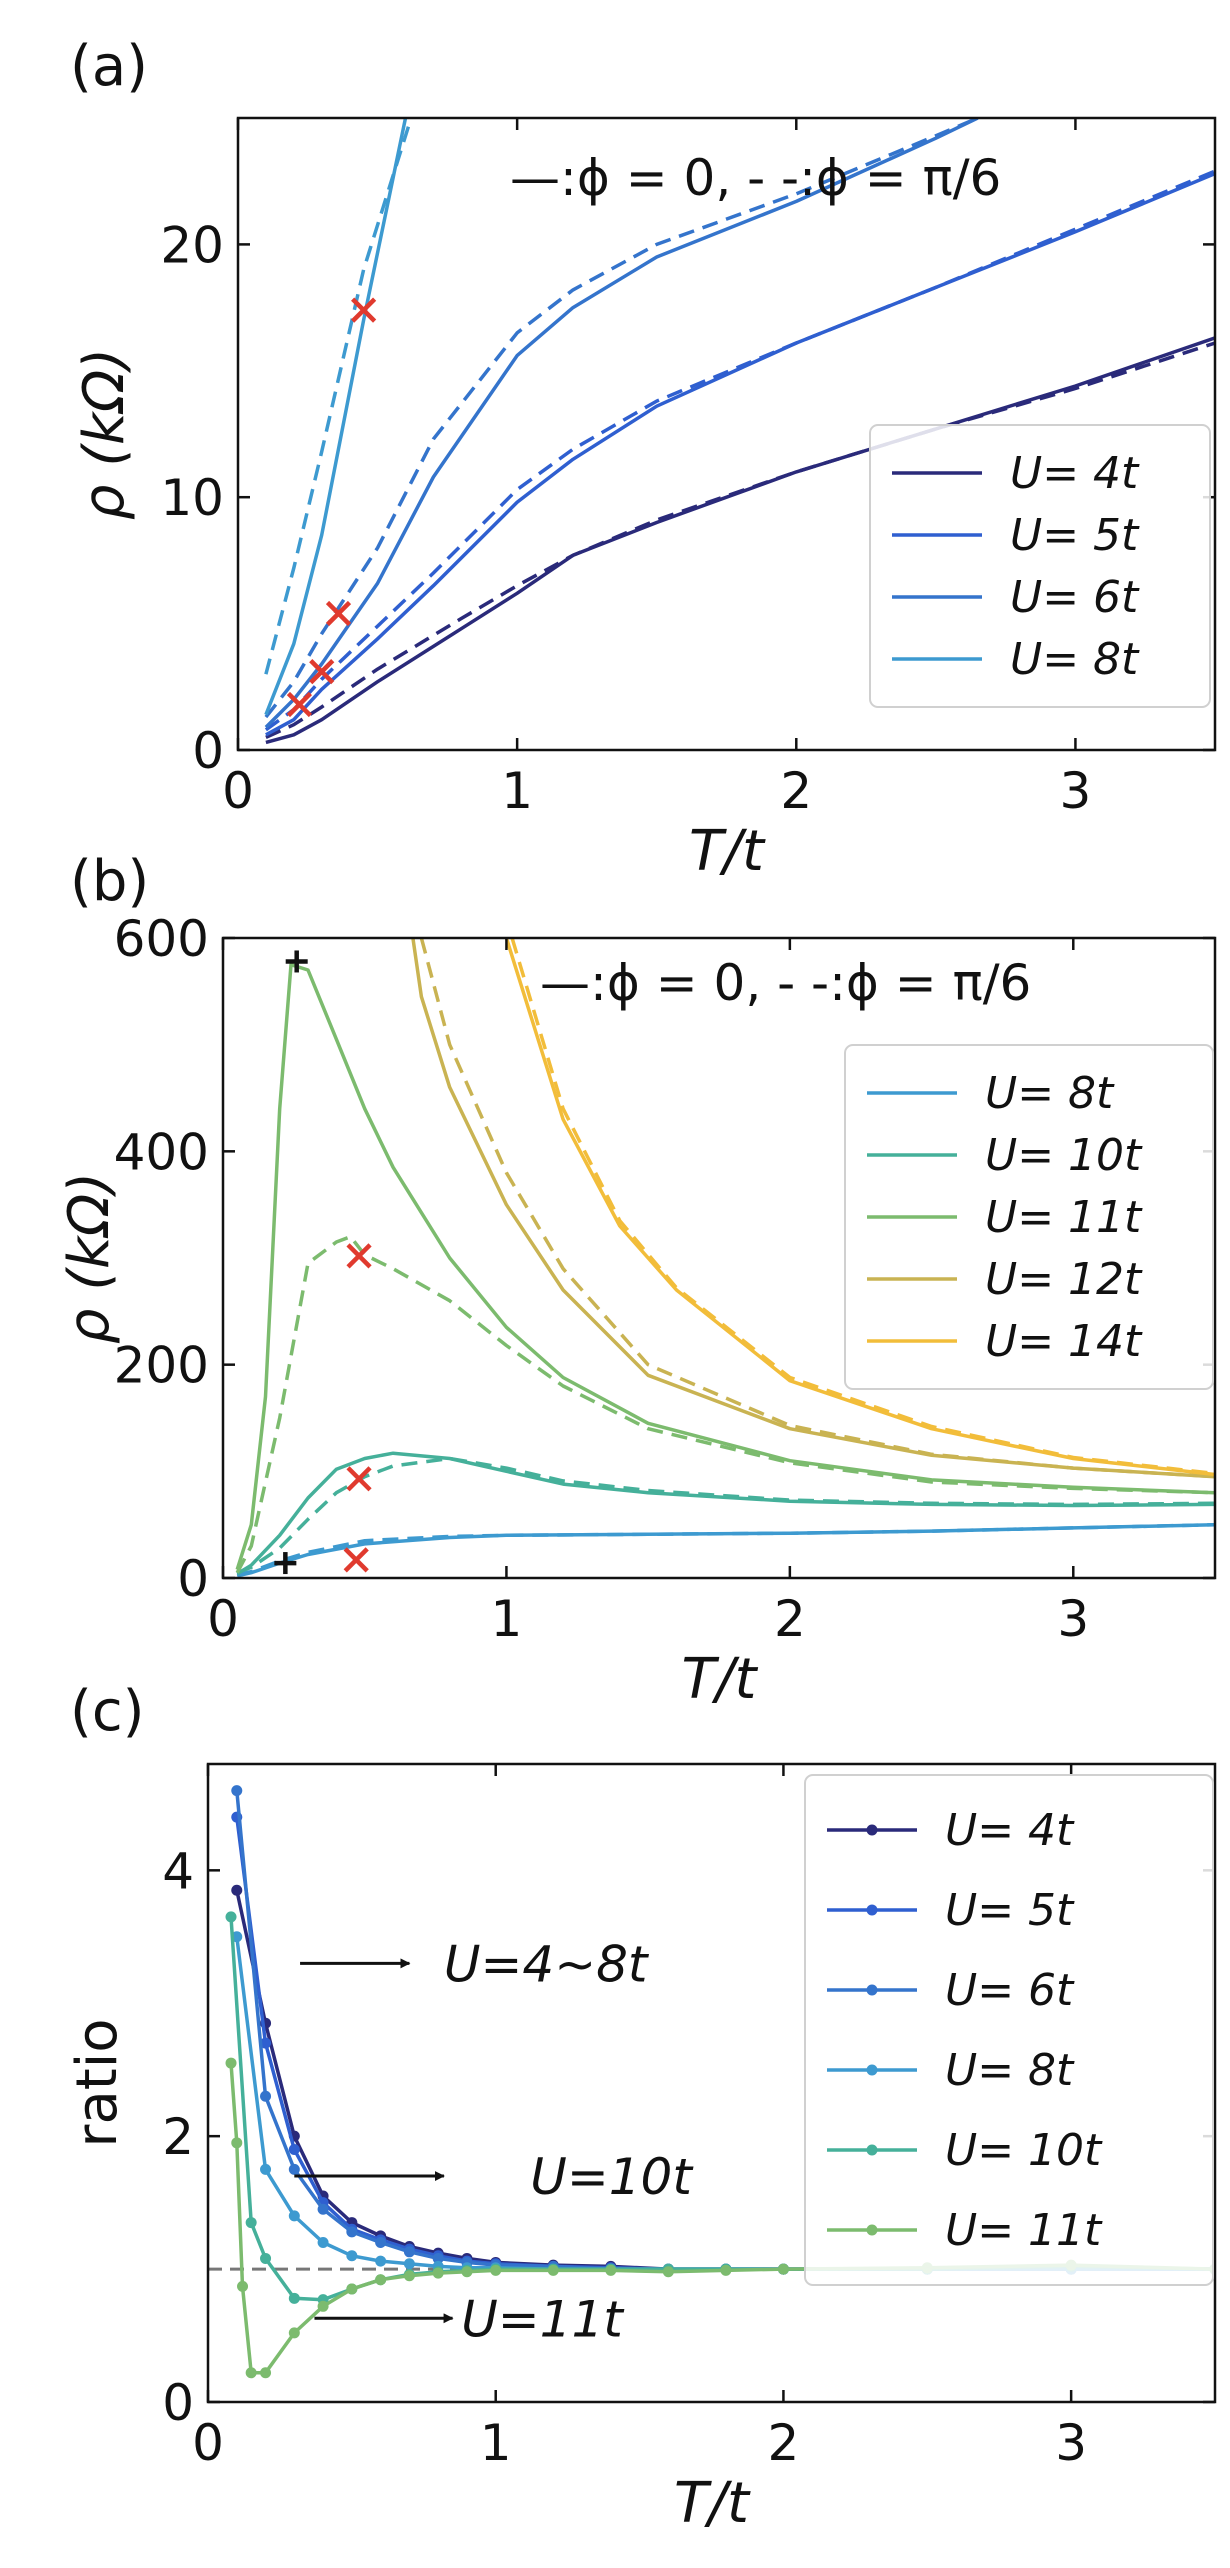 This screenshot has height=2568, width=1230. Describe the element at coordinates (89, 1258) in the screenshot. I see `y-axis-label: ρ (kΩ)` at that location.